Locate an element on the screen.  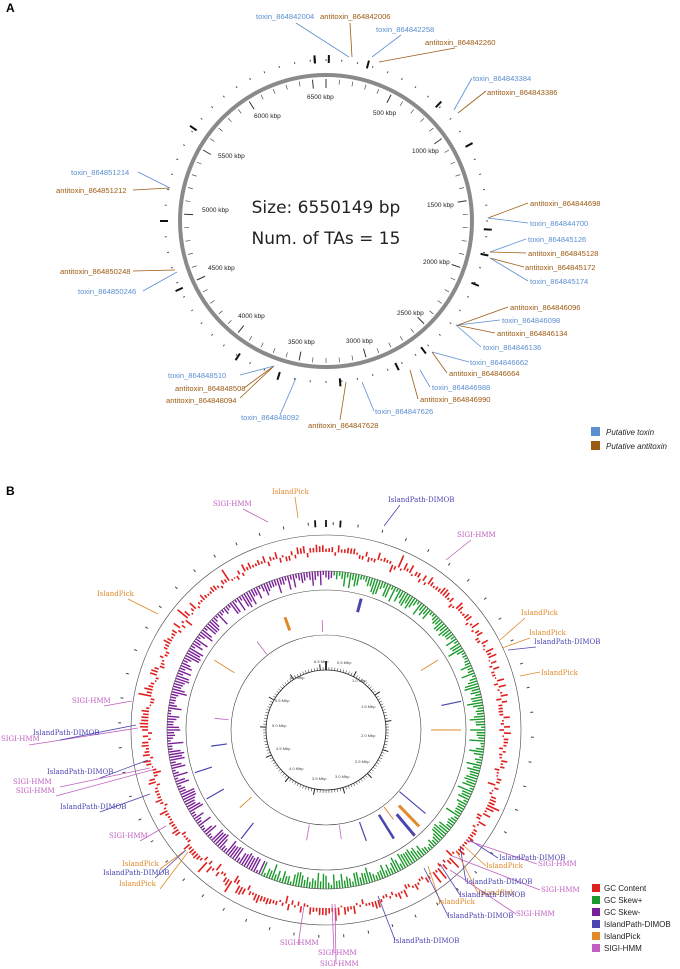
ta-label: antitoxin_864843386 is located at coordinates (522, 92).